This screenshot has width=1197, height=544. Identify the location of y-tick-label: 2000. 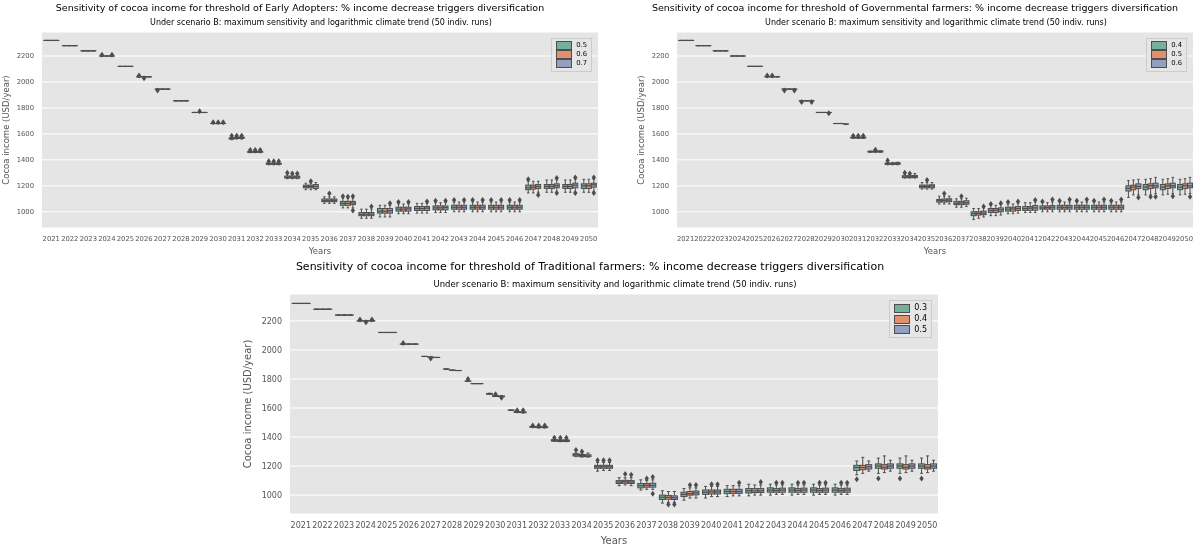
(271, 350).